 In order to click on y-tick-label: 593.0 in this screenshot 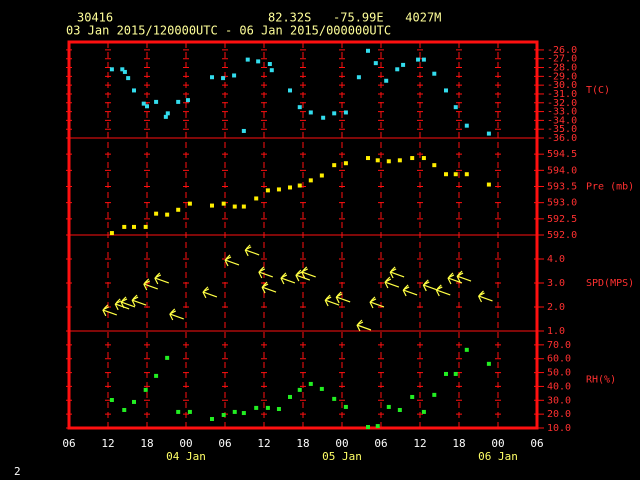, I will do `click(562, 203)`.